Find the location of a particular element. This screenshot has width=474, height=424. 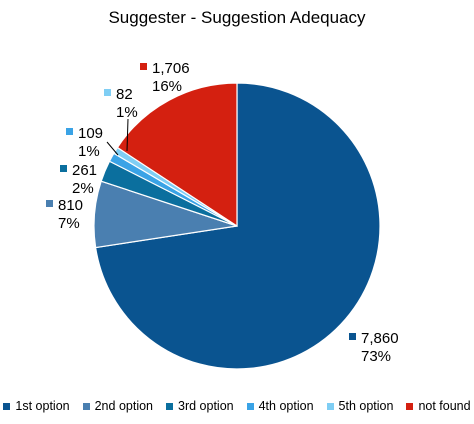

data-label-percent: 7% is located at coordinates (69, 223).